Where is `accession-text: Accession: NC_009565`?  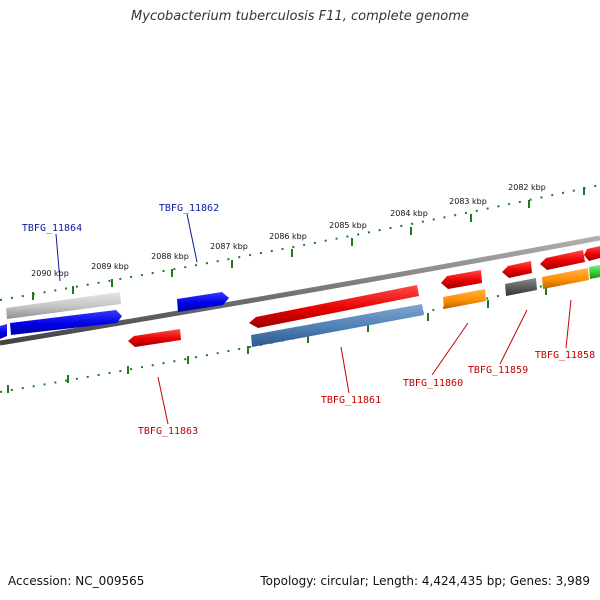 accession-text: Accession: NC_009565 is located at coordinates (76, 581).